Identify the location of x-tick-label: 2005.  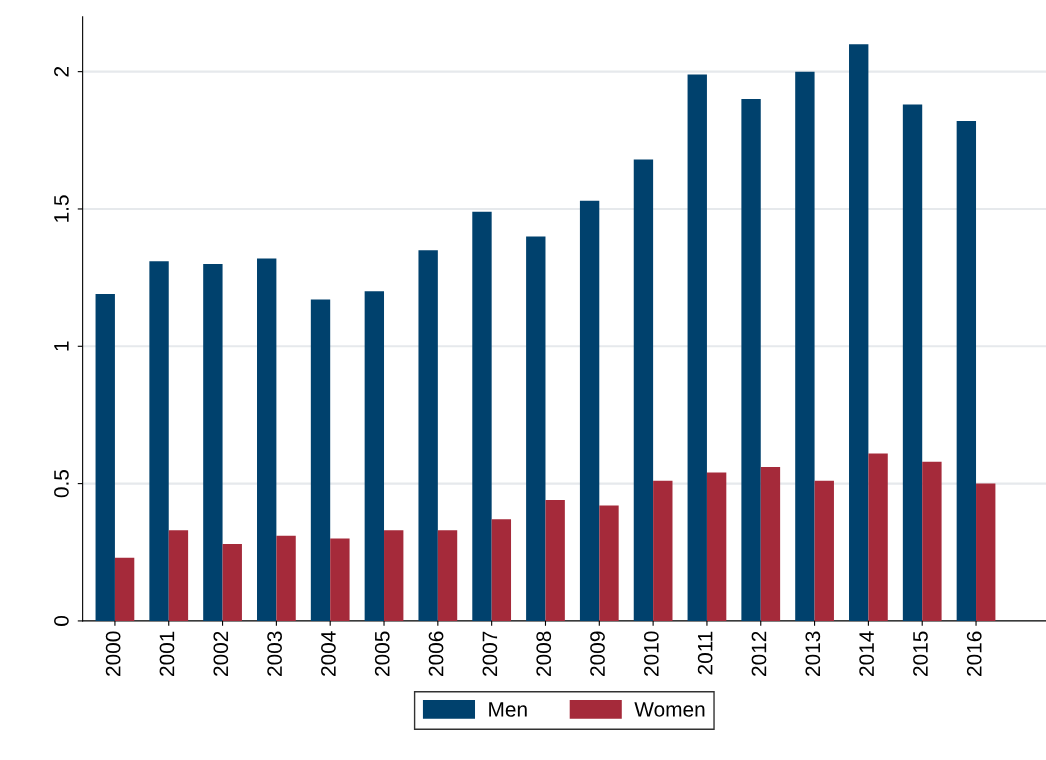
(382, 653).